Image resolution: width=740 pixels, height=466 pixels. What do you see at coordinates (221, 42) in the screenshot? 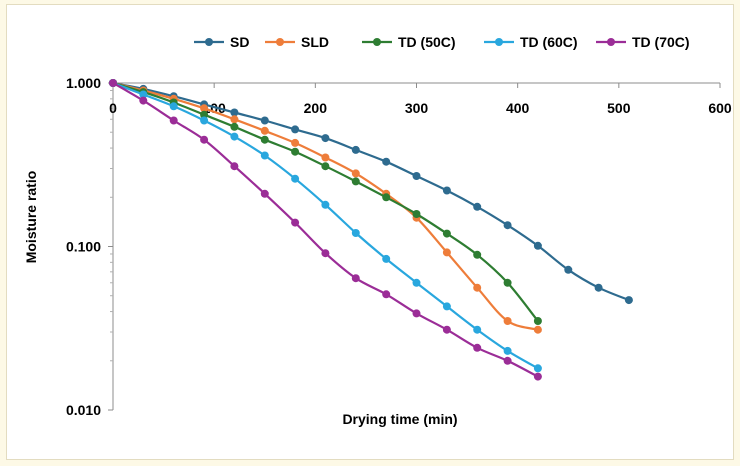
I see `legend-item-1: SD` at bounding box center [221, 42].